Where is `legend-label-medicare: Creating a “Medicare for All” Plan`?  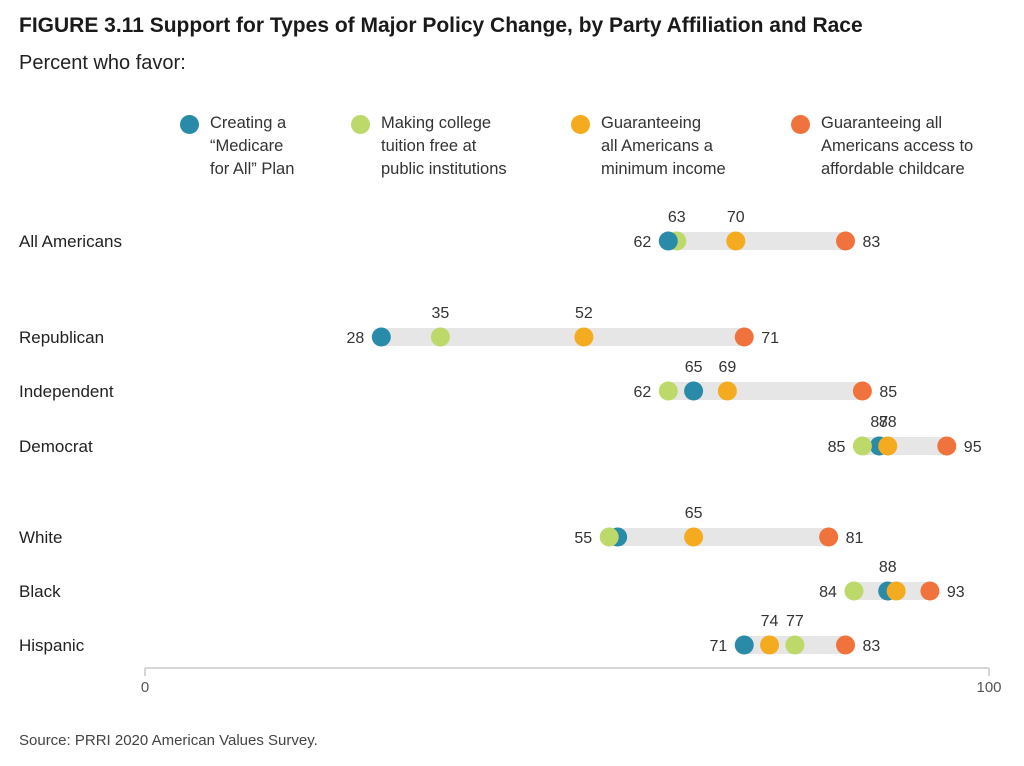 legend-label-medicare: Creating a “Medicare for All” Plan is located at coordinates (252, 146).